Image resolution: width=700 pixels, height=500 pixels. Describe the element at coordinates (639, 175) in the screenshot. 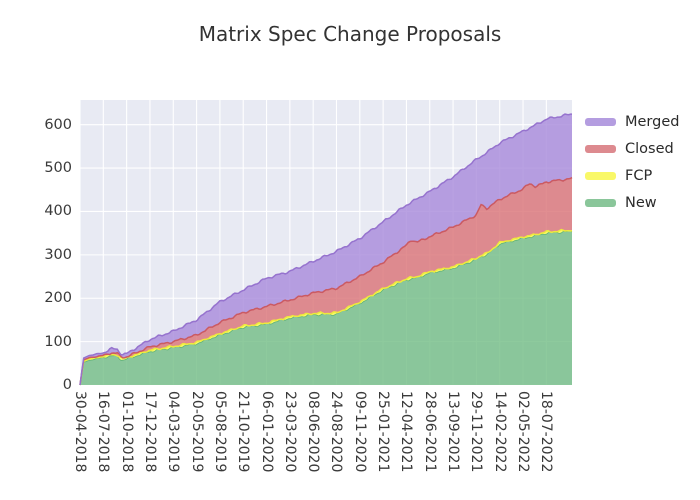

I see `legend-label: FCP` at that location.